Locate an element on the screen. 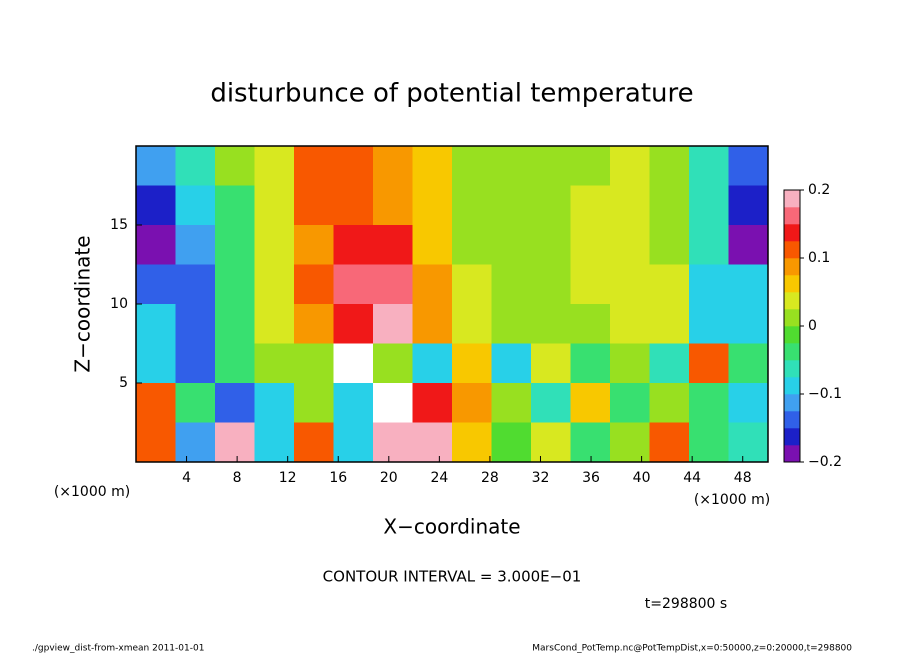 Image resolution: width=904 pixels, height=654 pixels. x-tick-label: 16 is located at coordinates (338, 478).